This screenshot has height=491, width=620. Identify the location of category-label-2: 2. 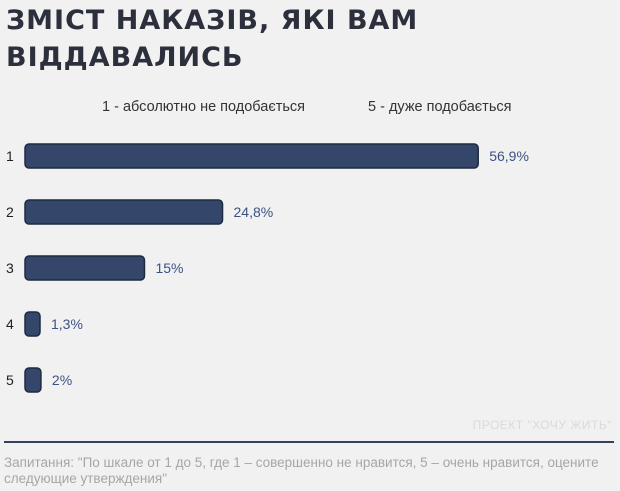
(10, 212).